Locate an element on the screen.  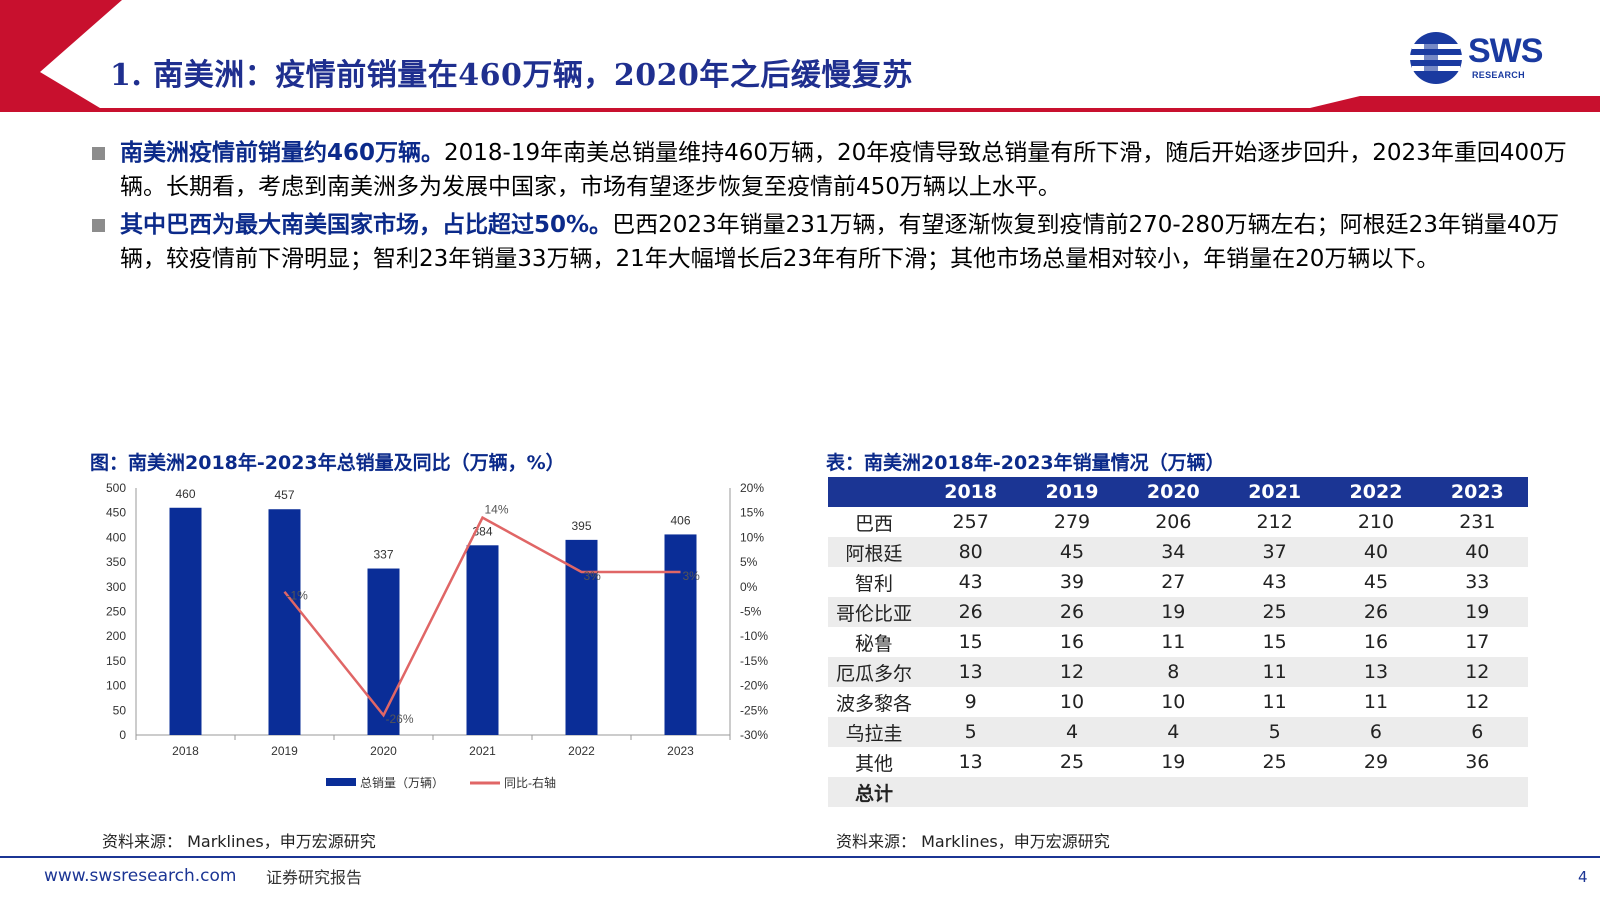
line-value-label: 14% is located at coordinates (497, 510).